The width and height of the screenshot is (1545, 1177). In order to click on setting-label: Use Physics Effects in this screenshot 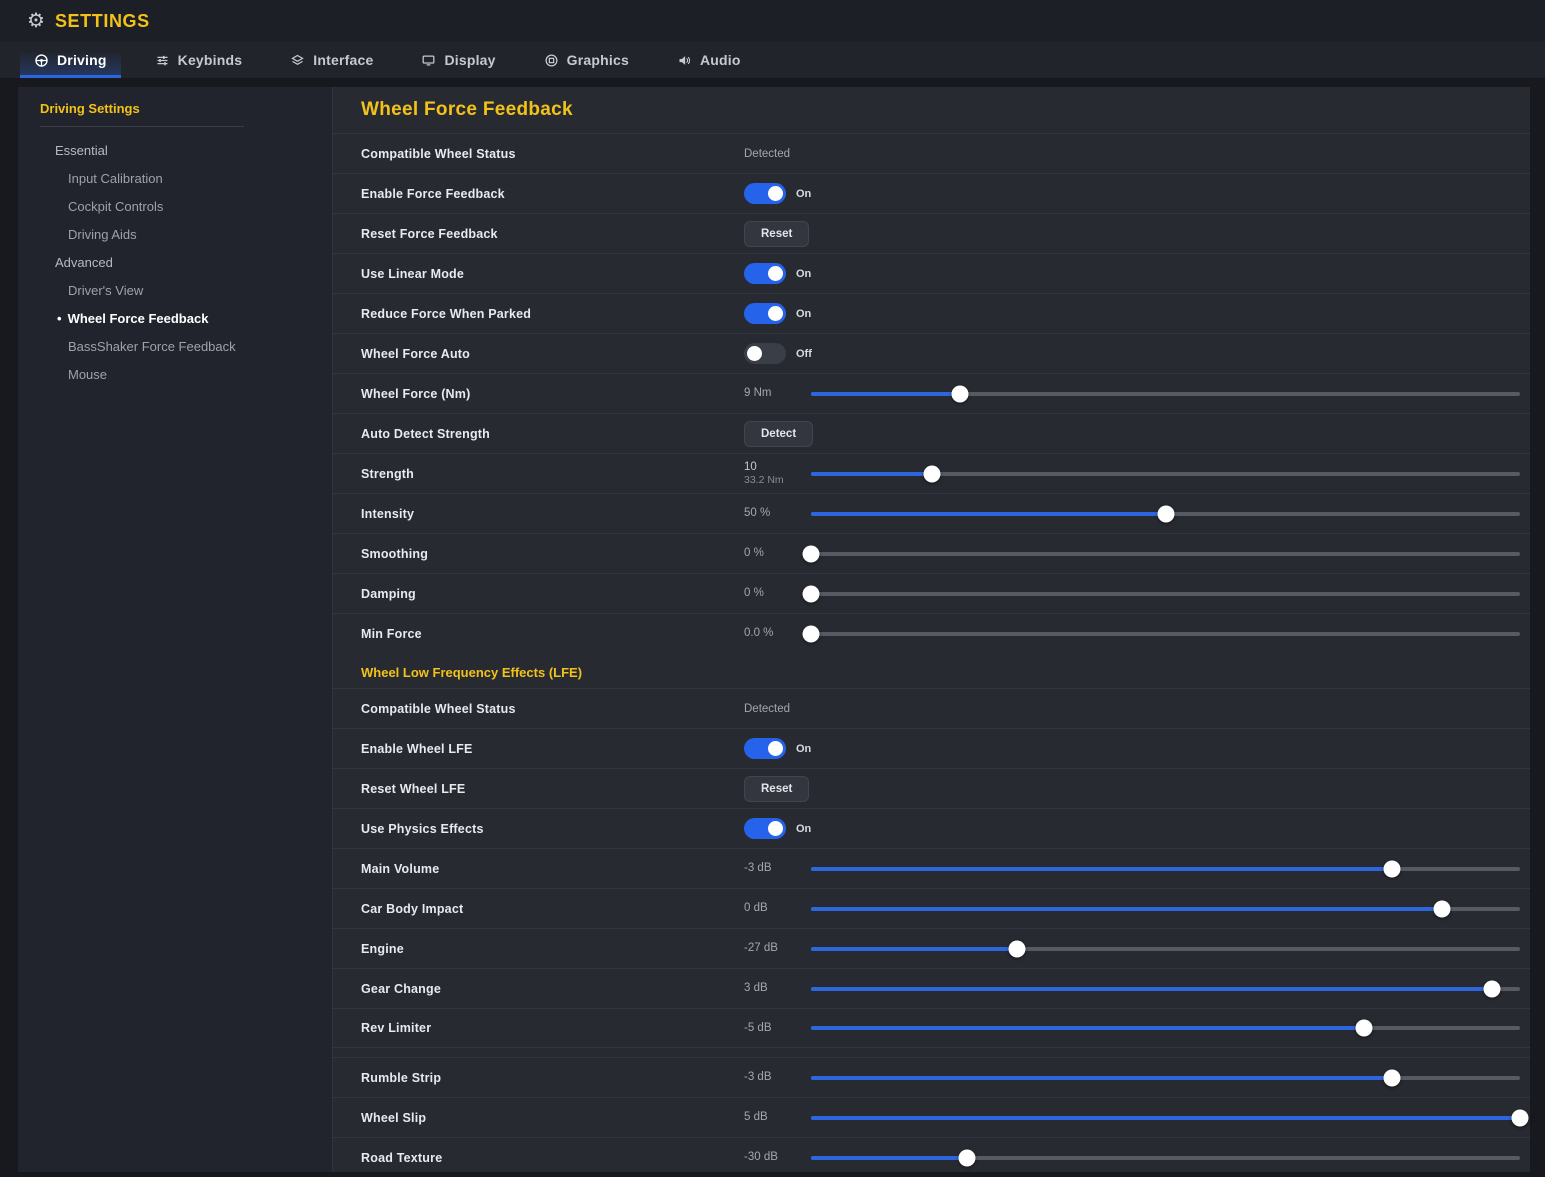, I will do `click(422, 828)`.